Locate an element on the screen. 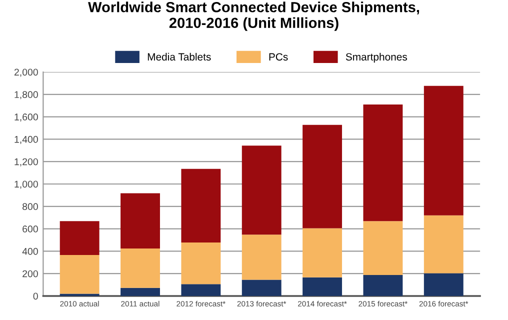 This screenshot has width=508, height=320. y-tick-label: 400 is located at coordinates (30, 251).